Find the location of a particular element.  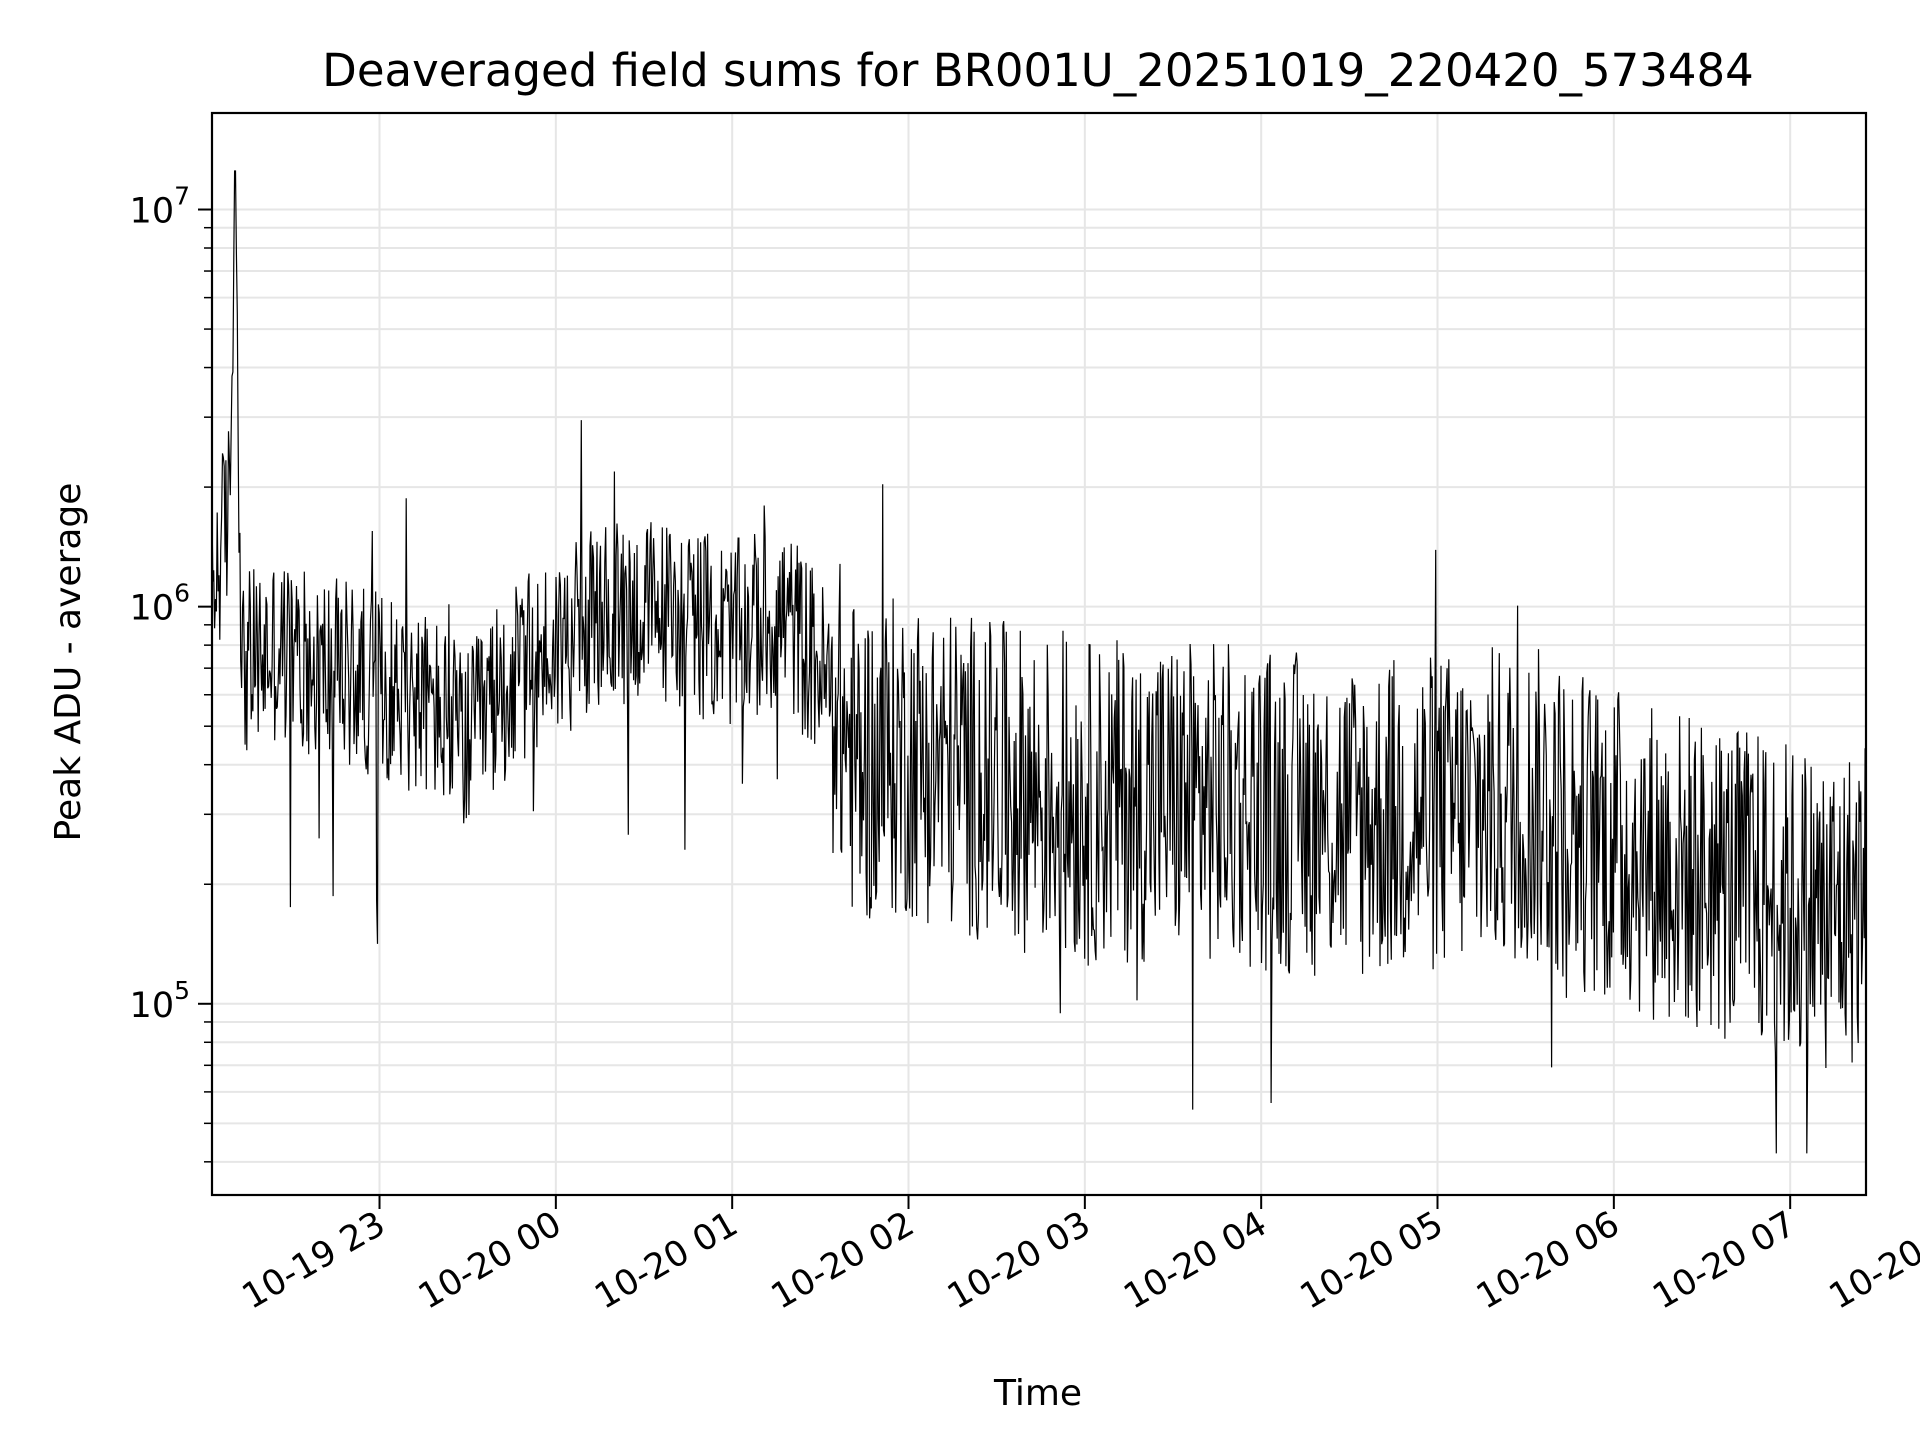

y-tick-label: 10⁶ is located at coordinates (160, 604).